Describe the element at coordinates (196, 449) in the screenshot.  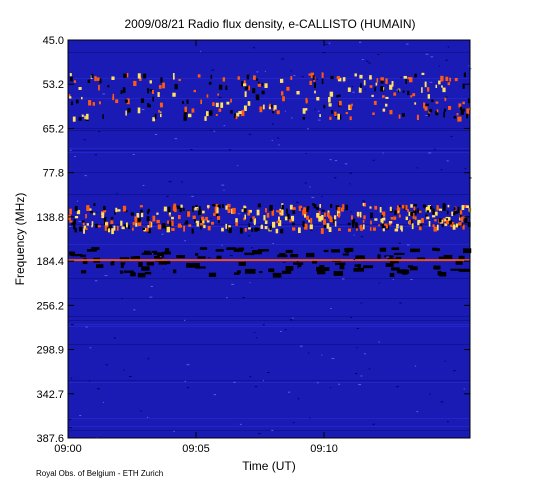
I see `x-tick-label: 09:05` at that location.